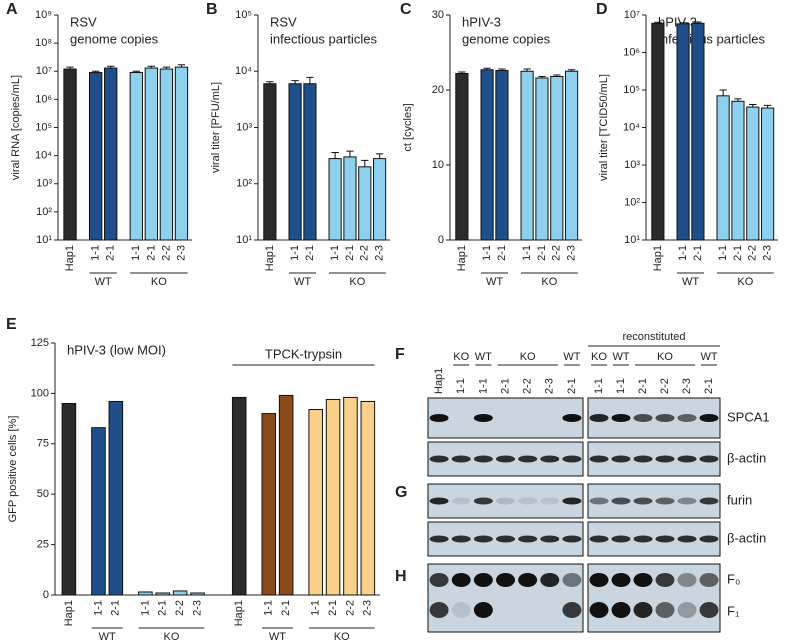 This screenshot has height=642, width=800. What do you see at coordinates (43, 494) in the screenshot?
I see `y-tick-label: 50` at bounding box center [43, 494].